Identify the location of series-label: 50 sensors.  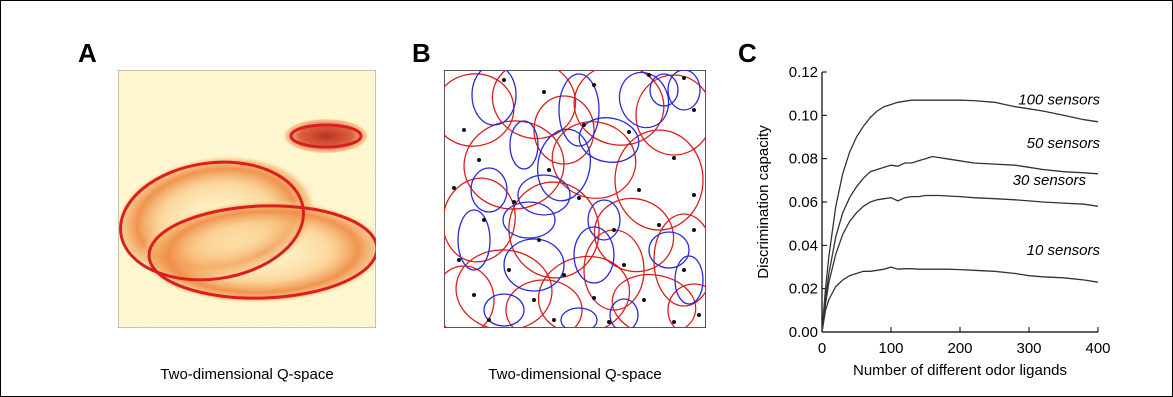
(1064, 143).